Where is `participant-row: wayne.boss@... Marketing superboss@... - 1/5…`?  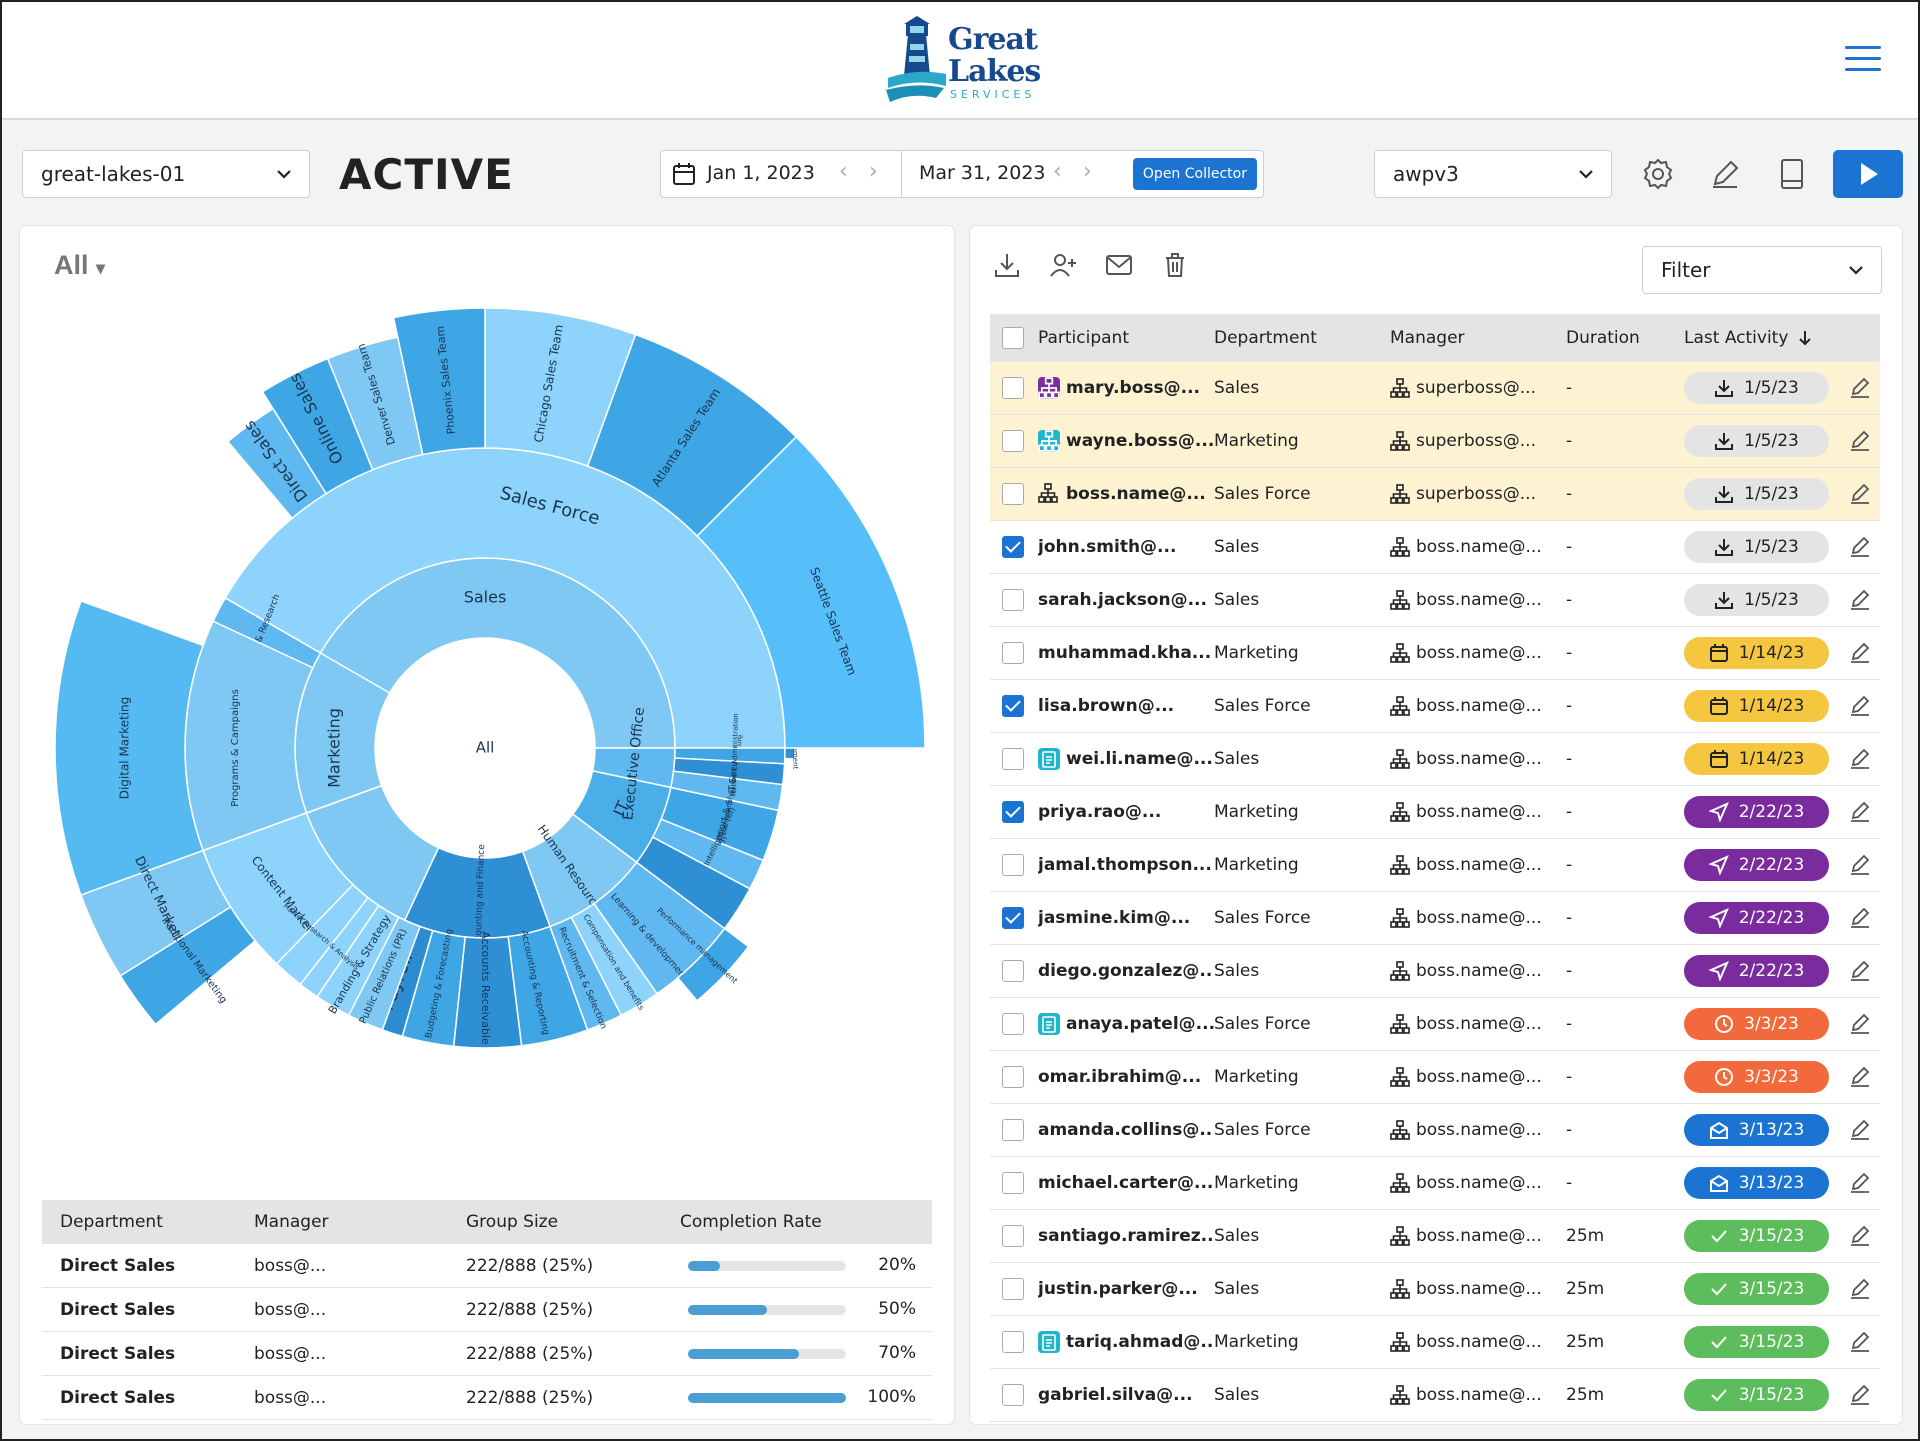
participant-row: wayne.boss@... Marketing superboss@... - 1/5… is located at coordinates (1435, 441).